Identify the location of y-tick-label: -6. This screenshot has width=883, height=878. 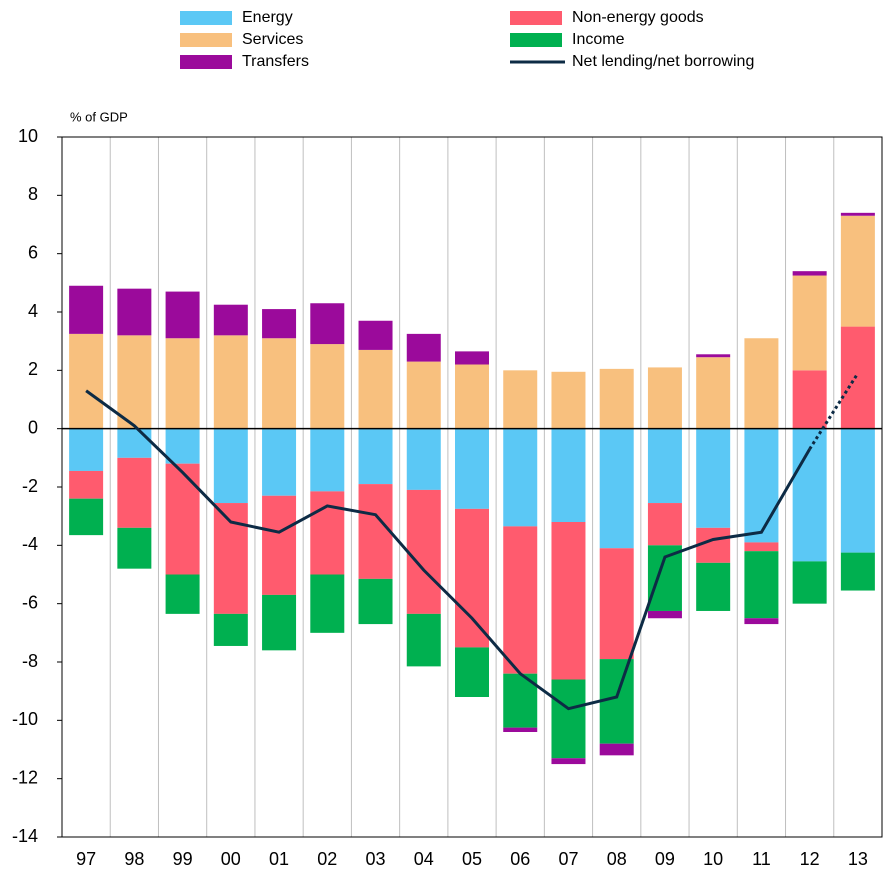
(30, 602).